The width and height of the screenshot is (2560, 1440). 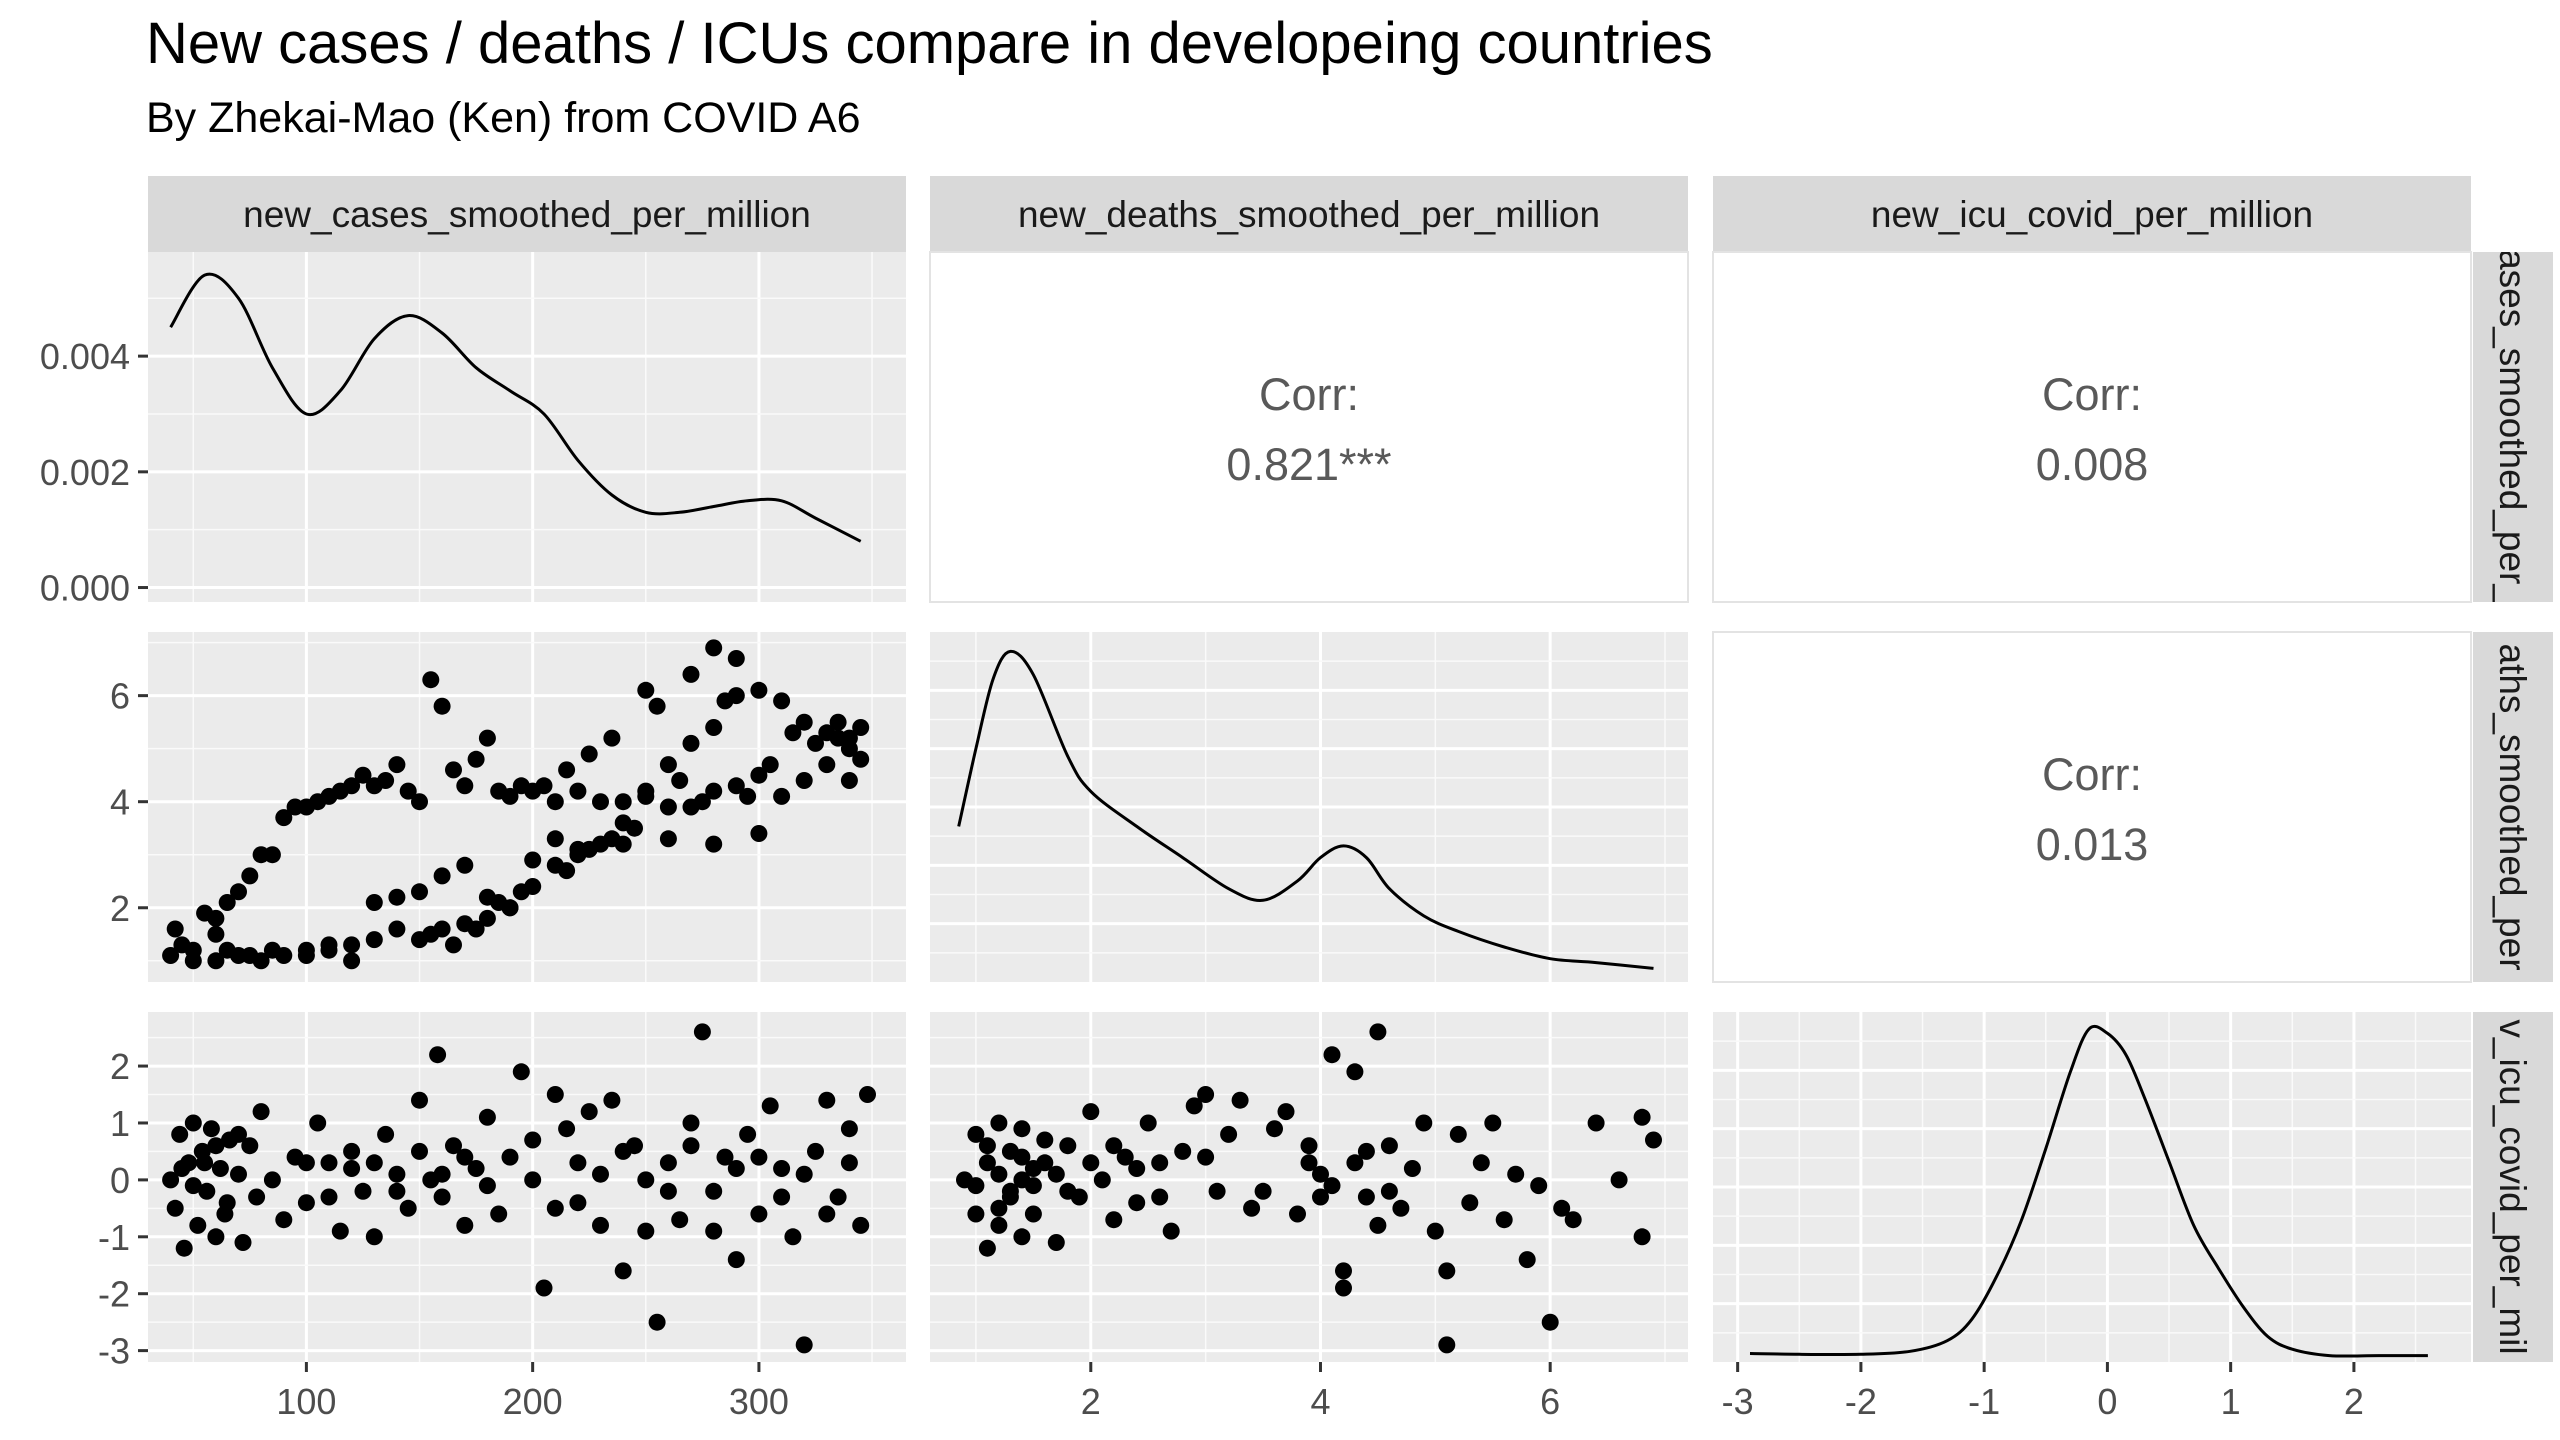 I want to click on y-tick-label: -2, so click(x=114, y=1294).